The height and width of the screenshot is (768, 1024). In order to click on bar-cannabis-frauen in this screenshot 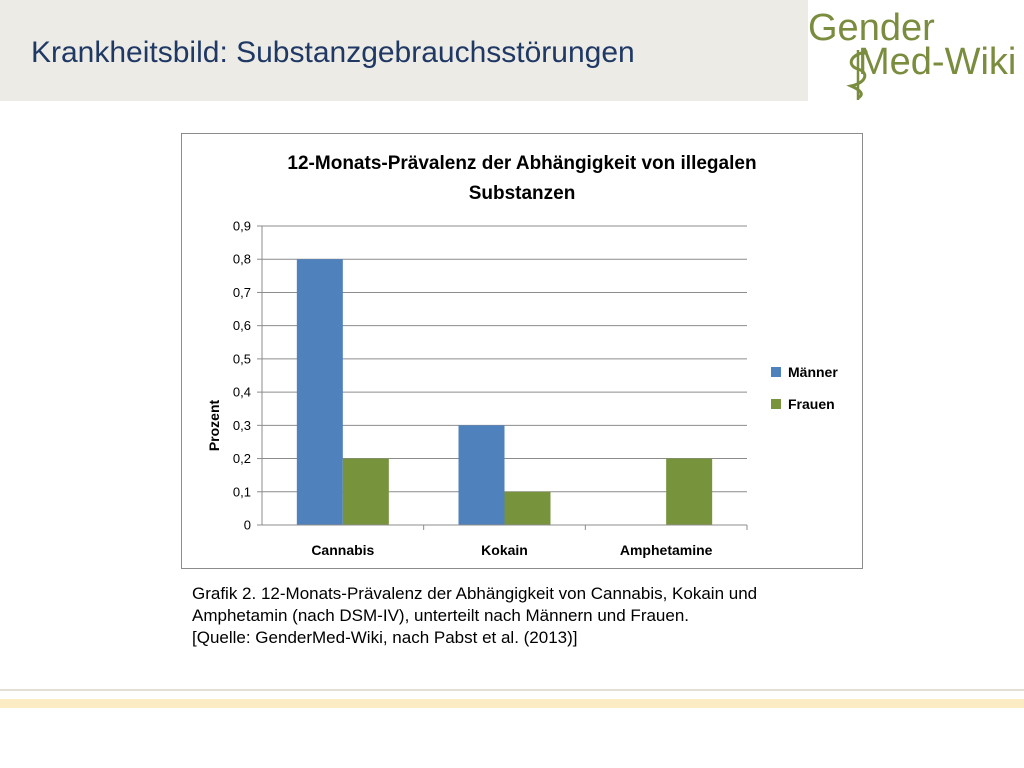, I will do `click(365, 491)`.